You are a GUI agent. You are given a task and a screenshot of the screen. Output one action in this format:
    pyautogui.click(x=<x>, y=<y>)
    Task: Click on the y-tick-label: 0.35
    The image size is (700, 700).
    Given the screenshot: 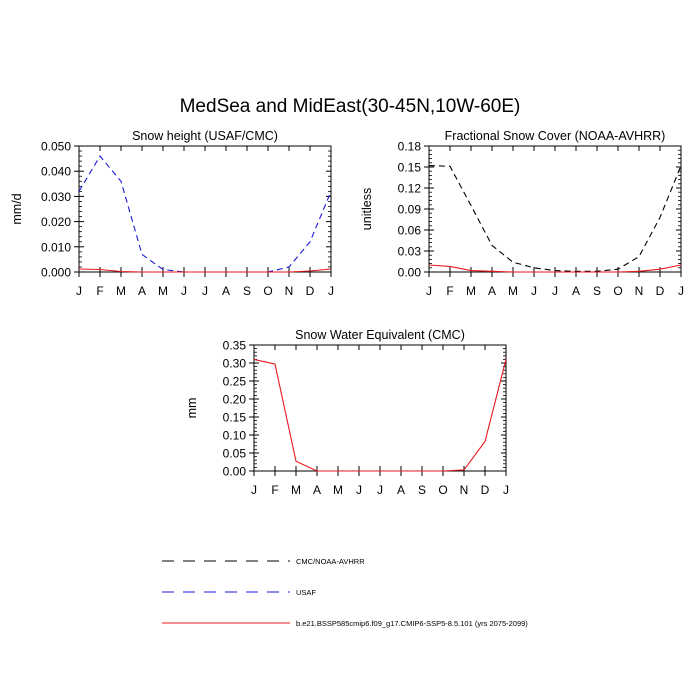 What is the action you would take?
    pyautogui.click(x=235, y=346)
    